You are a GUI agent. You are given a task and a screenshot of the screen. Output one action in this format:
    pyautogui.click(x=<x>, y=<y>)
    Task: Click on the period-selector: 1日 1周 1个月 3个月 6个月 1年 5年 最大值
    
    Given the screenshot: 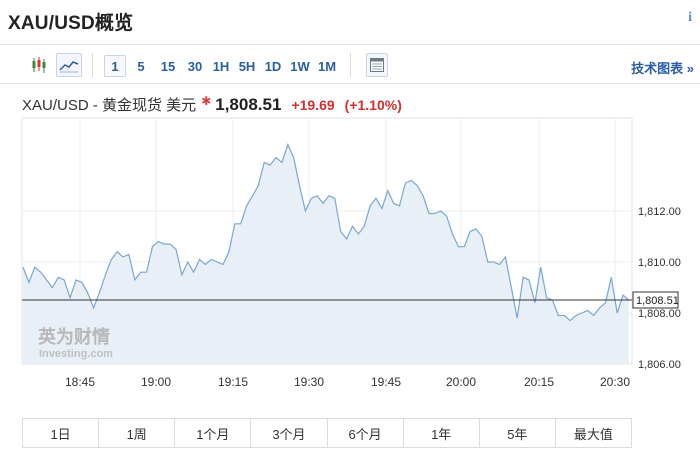 What is the action you would take?
    pyautogui.click(x=327, y=433)
    